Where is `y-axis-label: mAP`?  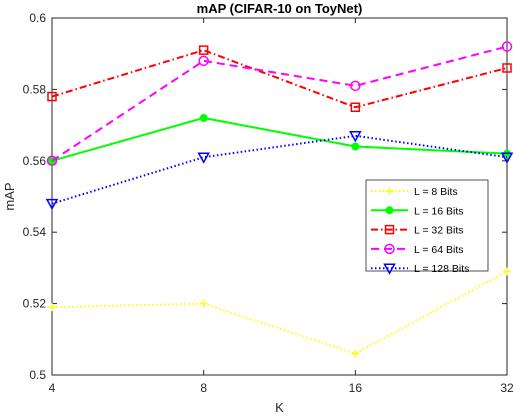 y-axis-label: mAP is located at coordinates (9, 196).